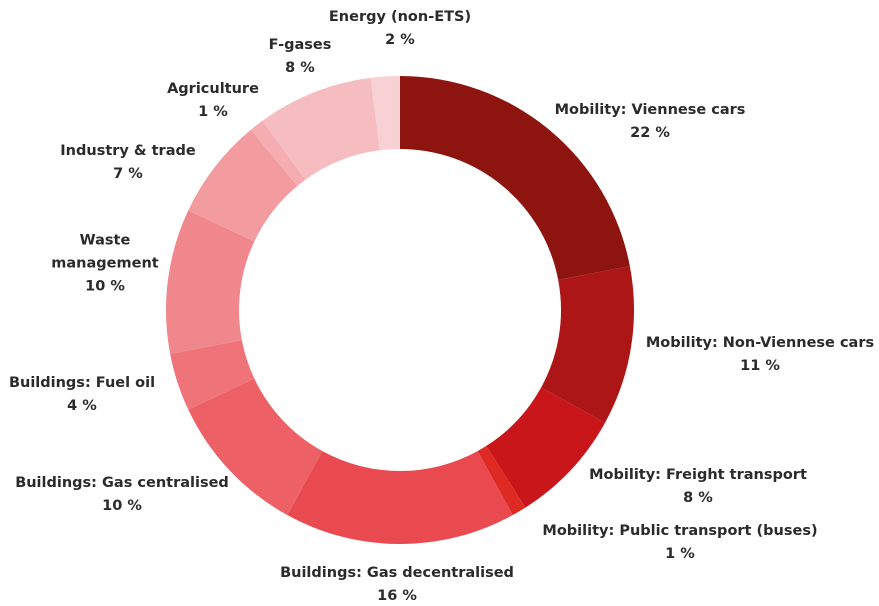 This screenshot has height=606, width=879. What do you see at coordinates (650, 133) in the screenshot?
I see `segment-value: 22 %` at bounding box center [650, 133].